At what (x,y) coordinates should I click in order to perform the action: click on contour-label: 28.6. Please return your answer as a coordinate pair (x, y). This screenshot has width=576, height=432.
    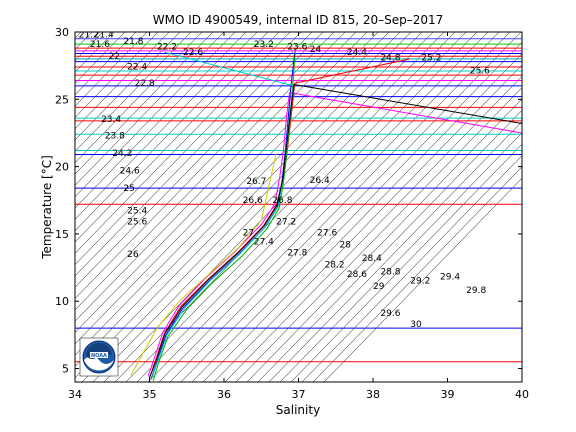
    Looking at the image, I should click on (357, 275).